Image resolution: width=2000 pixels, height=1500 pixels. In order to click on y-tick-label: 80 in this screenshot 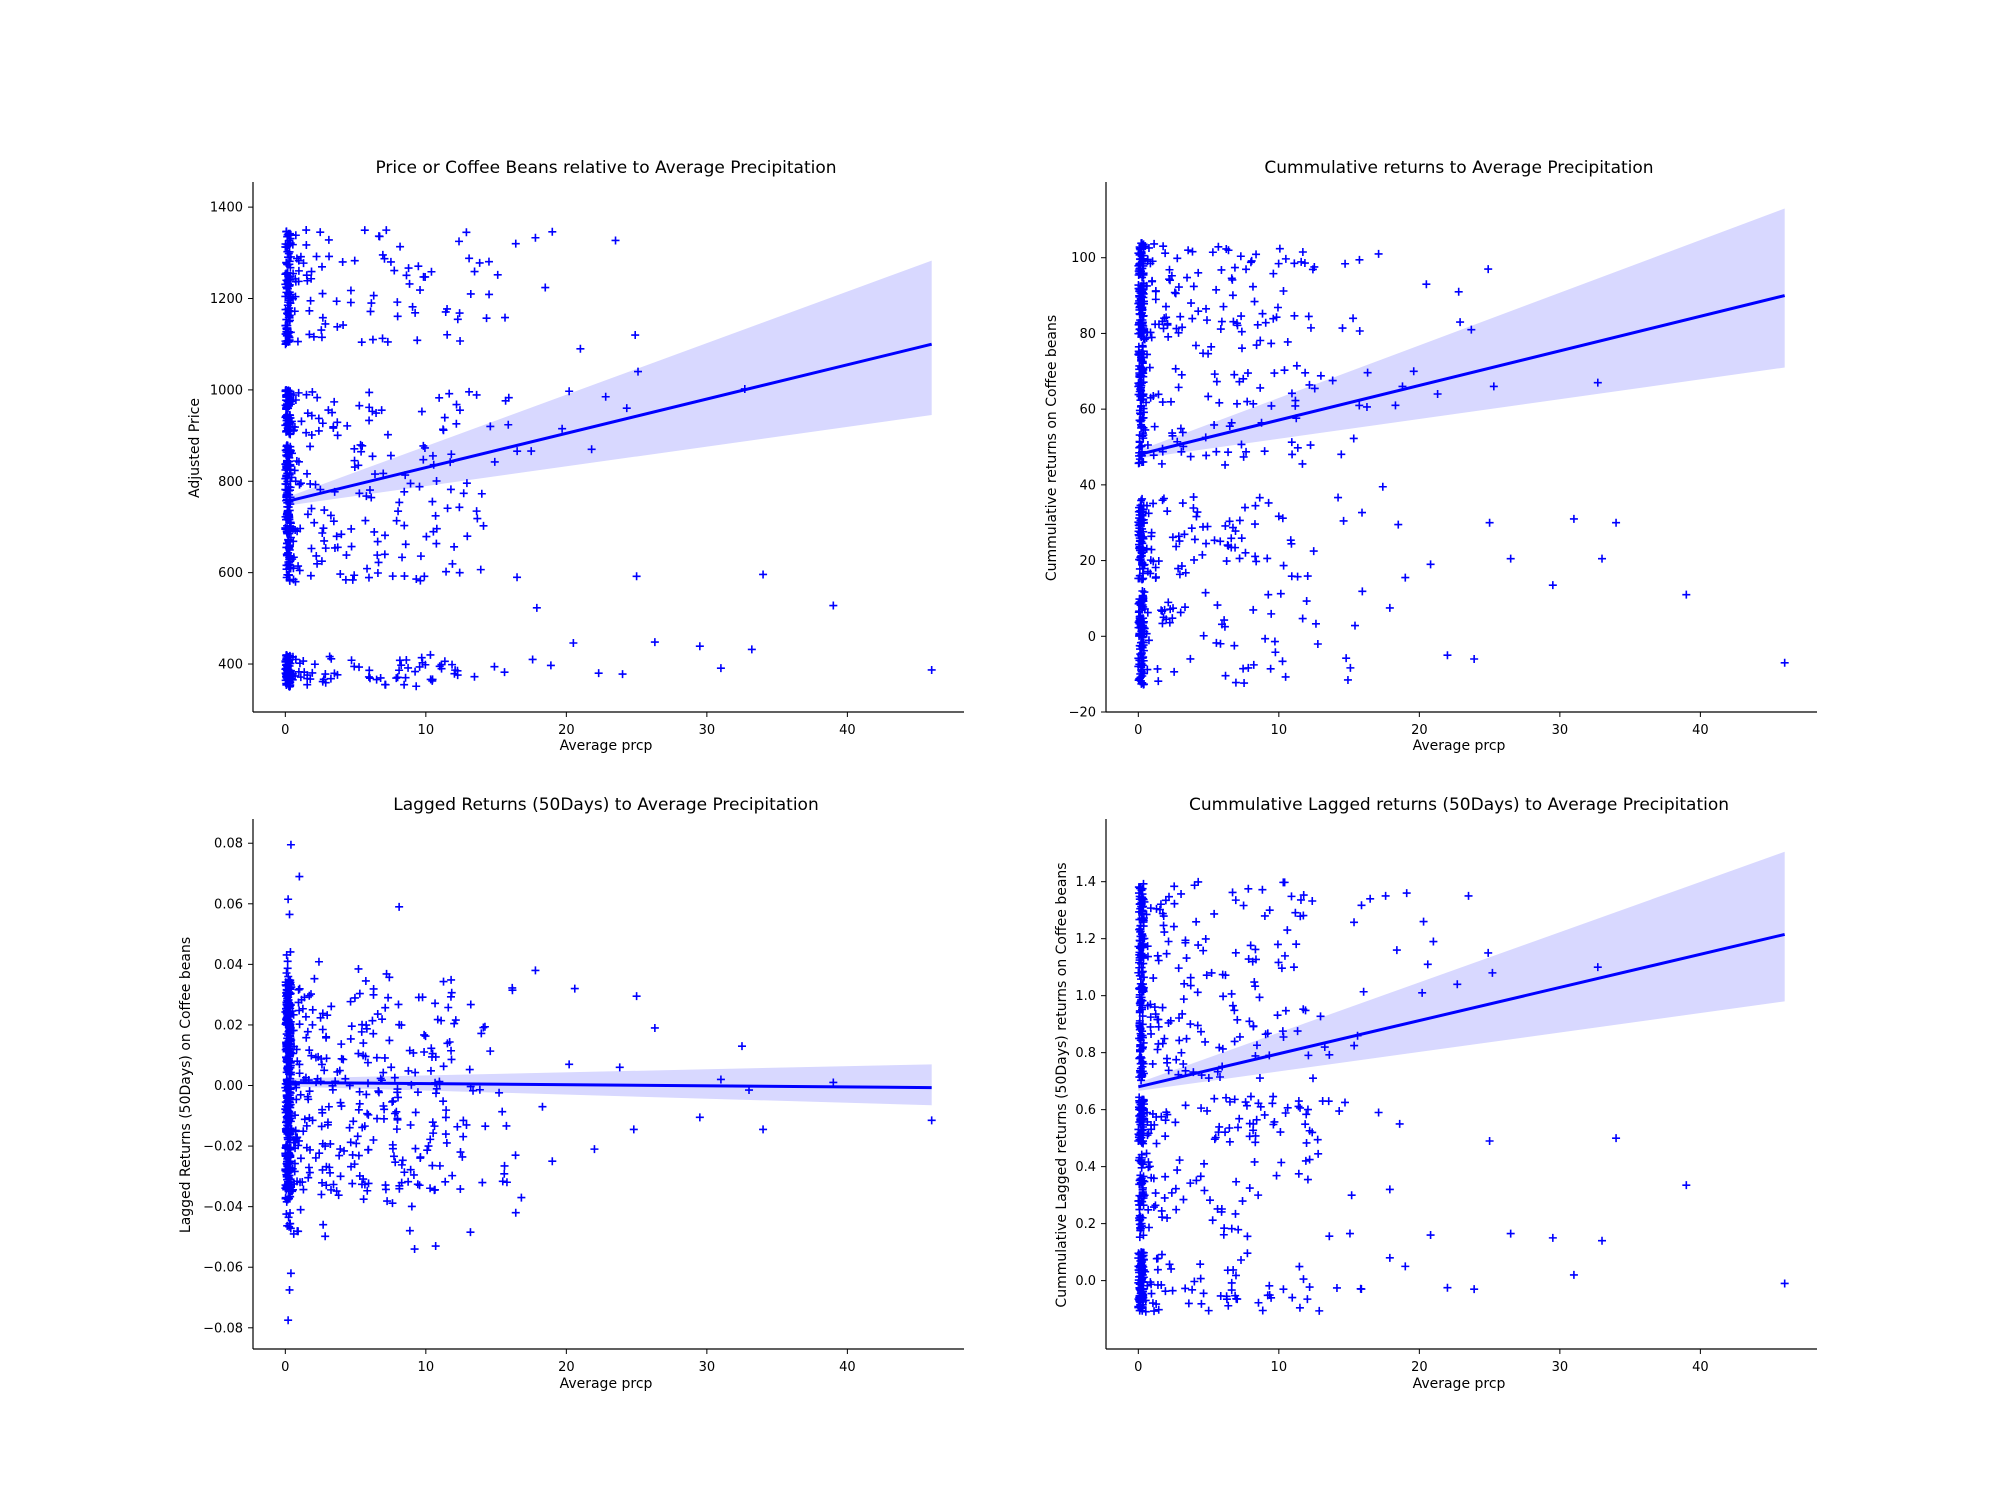, I will do `click(1087, 334)`.